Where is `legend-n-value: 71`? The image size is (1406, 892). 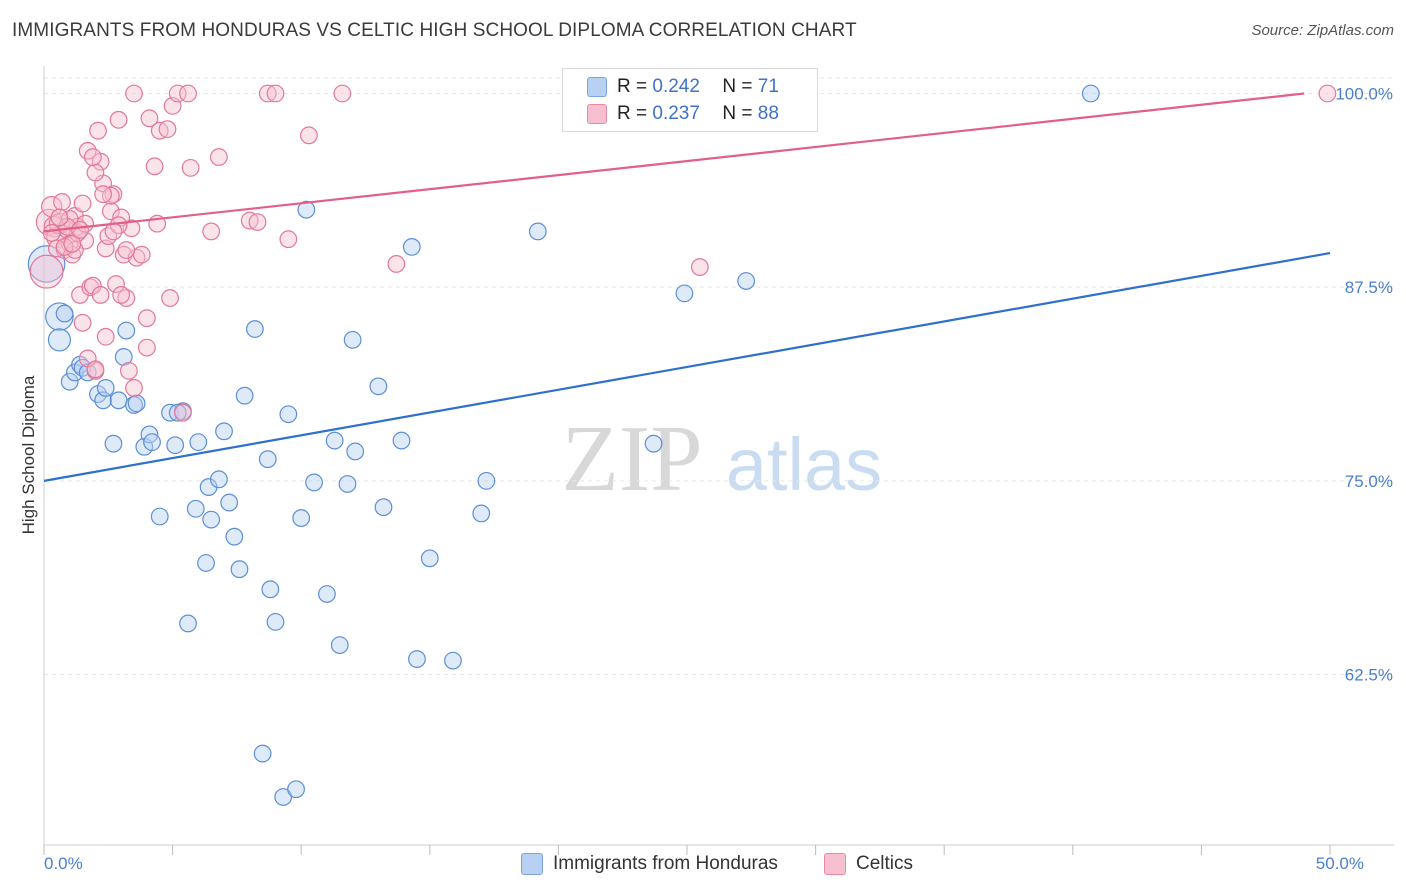
legend-n-value: 71 is located at coordinates (768, 86).